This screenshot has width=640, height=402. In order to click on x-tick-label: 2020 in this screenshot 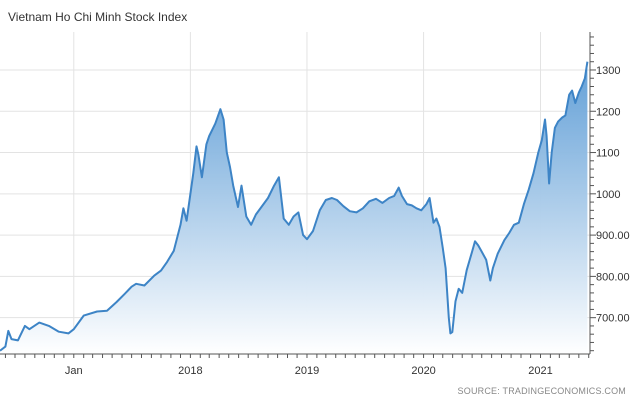, I will do `click(423, 371)`.